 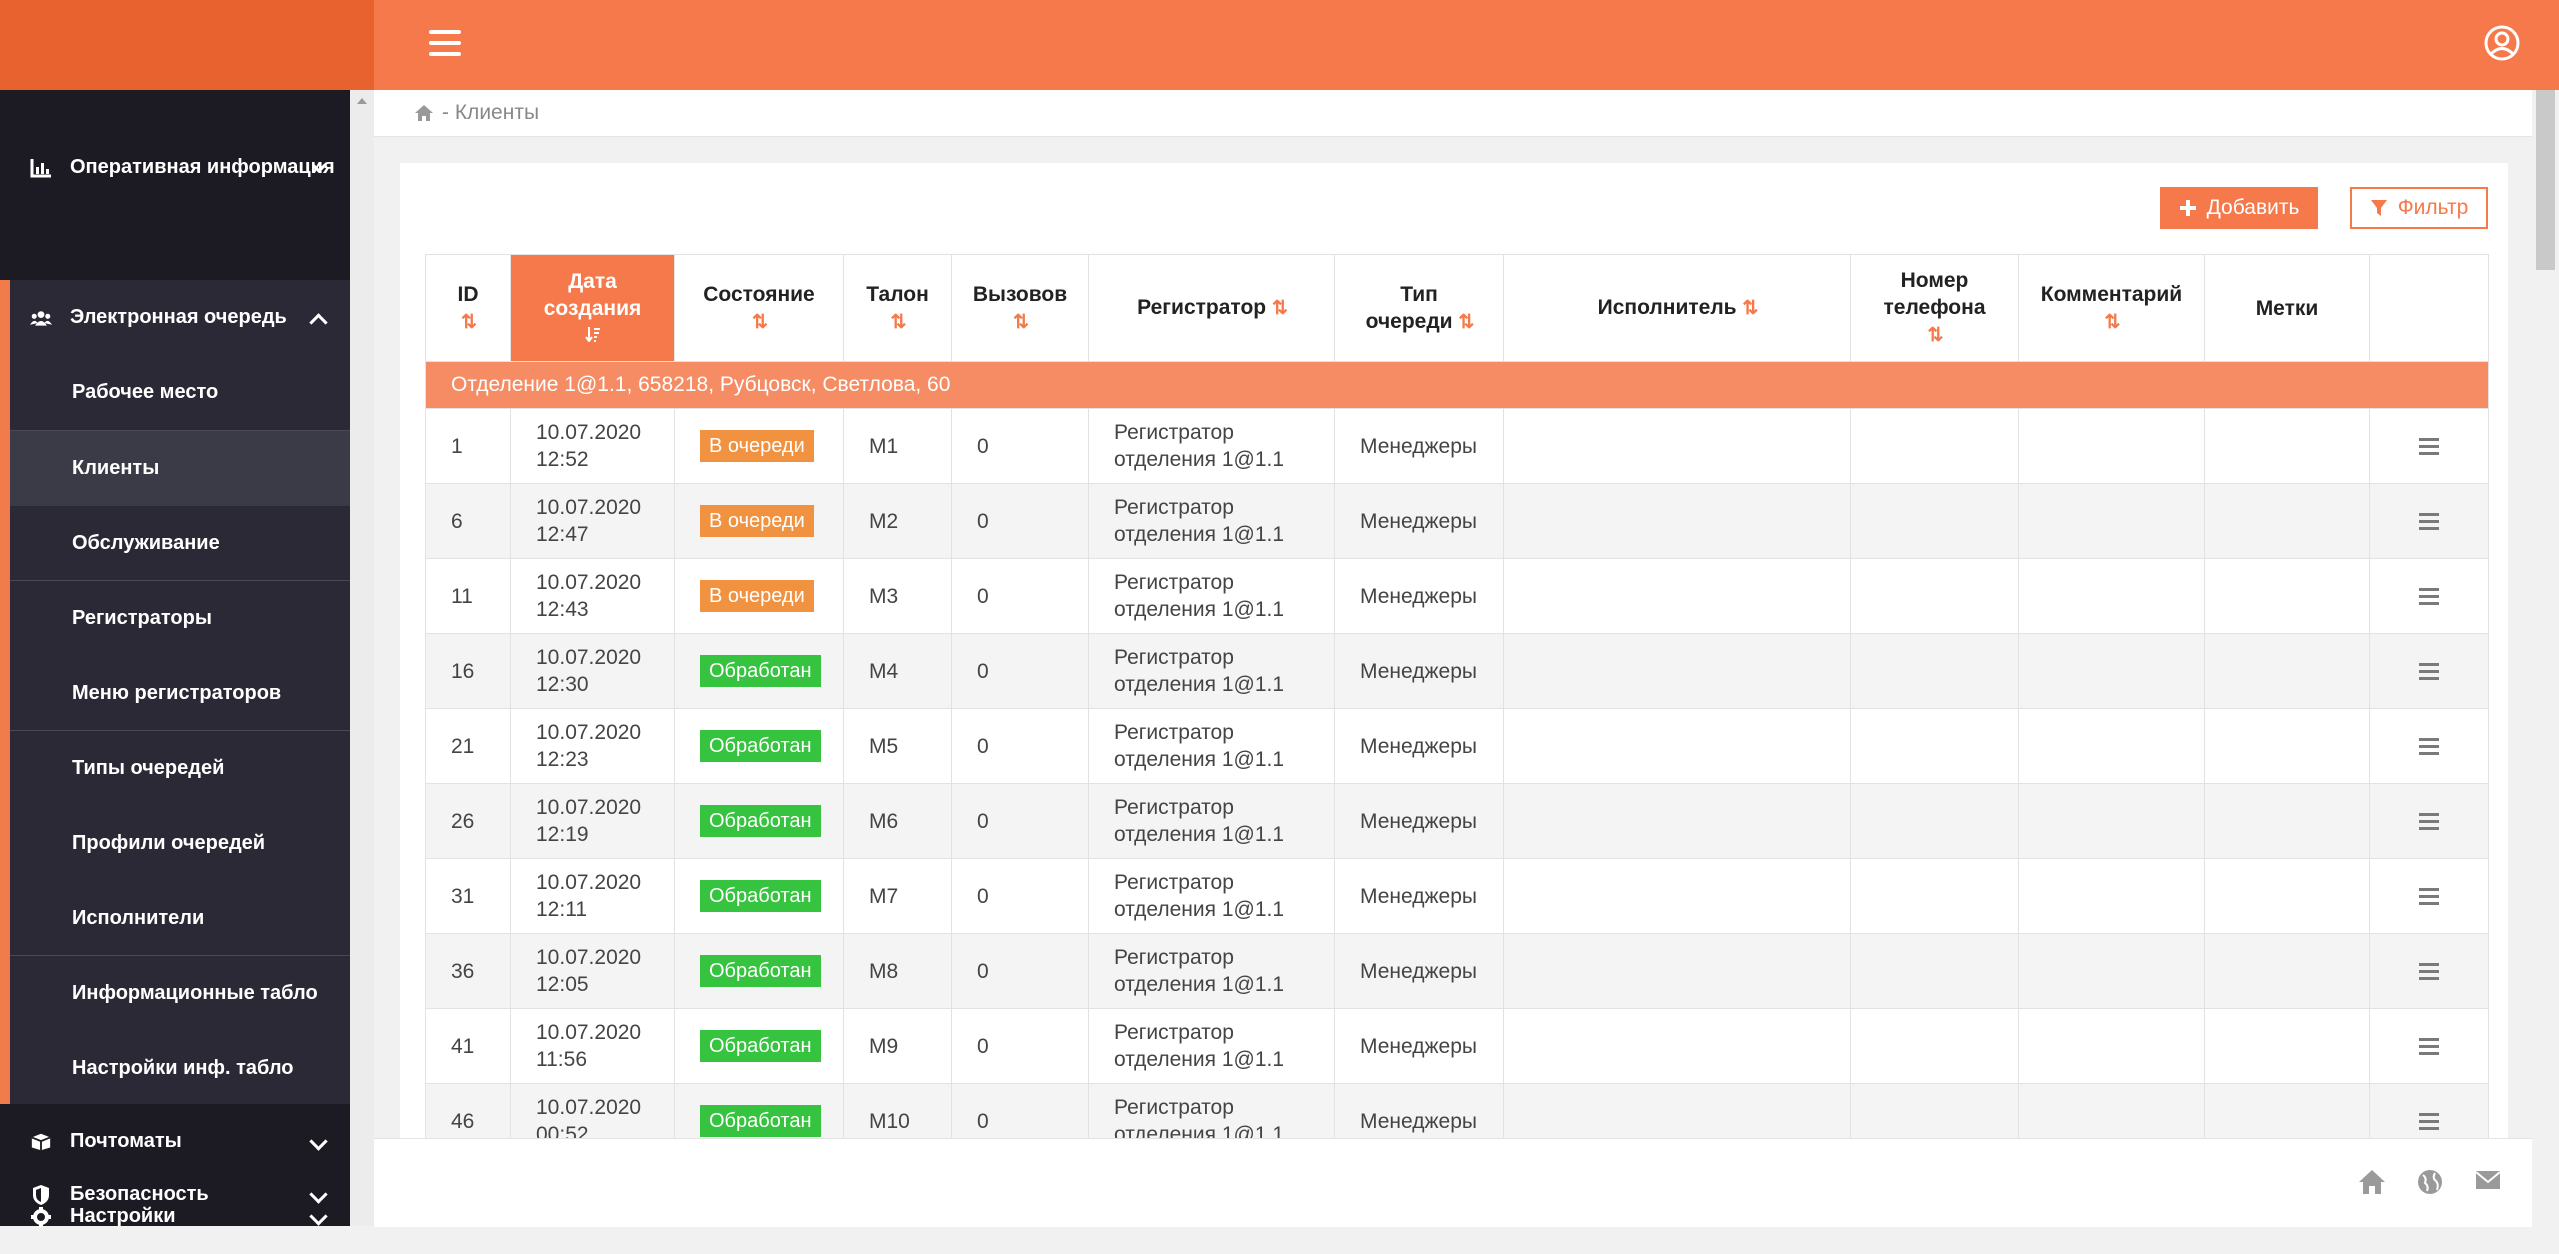 What do you see at coordinates (759, 294) in the screenshot?
I see `header-label: Состояние` at bounding box center [759, 294].